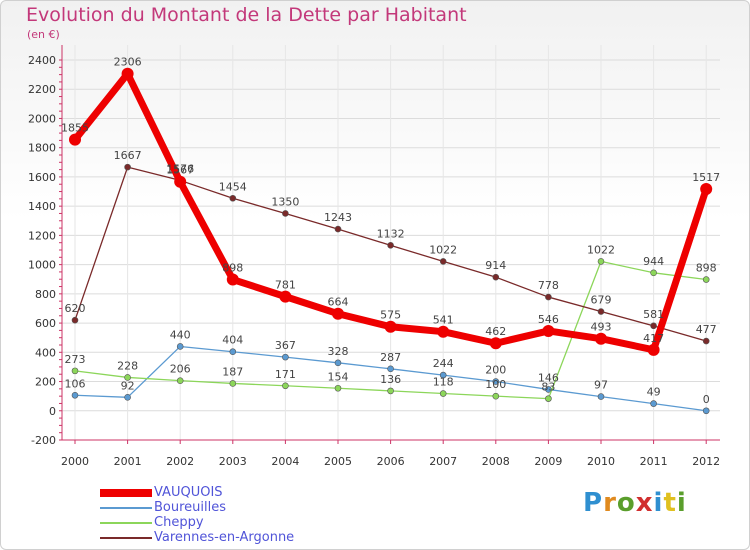  Describe the element at coordinates (180, 461) in the screenshot. I see `x-tick-label: 2002` at that location.